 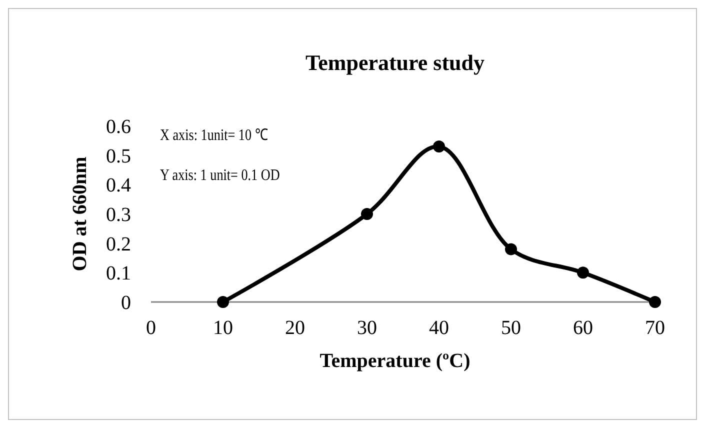 I want to click on x-tick-label: 10, so click(x=223, y=328).